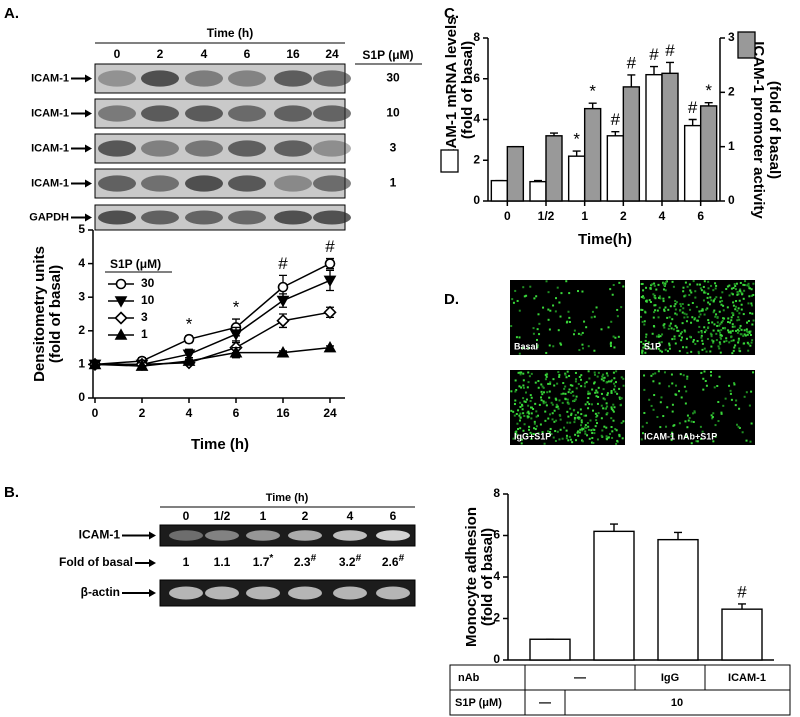 The width and height of the screenshot is (800, 717). What do you see at coordinates (546, 216) in the screenshot?
I see `x-tick-label: 1/2` at bounding box center [546, 216].